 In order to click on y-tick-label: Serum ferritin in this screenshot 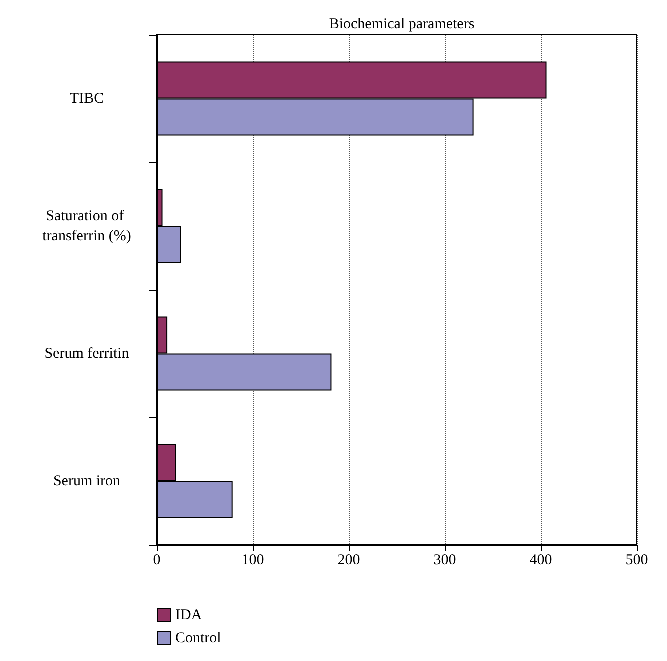, I will do `click(87, 354)`.